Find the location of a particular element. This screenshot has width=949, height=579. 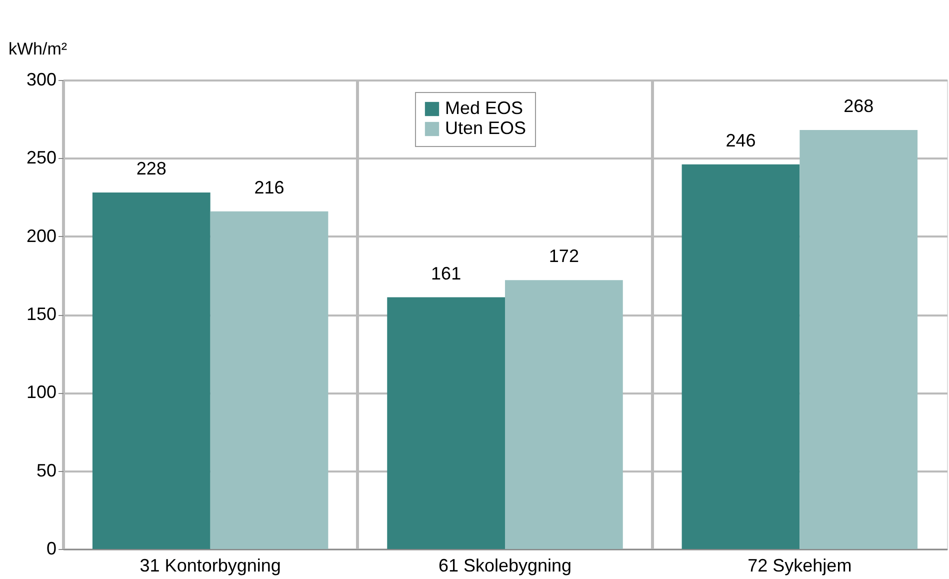

data-label: 216 is located at coordinates (269, 187).